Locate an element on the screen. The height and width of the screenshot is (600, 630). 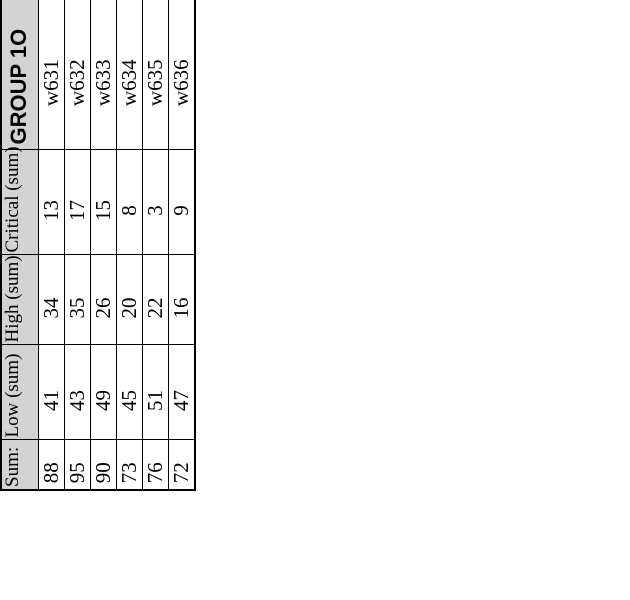
value-cell: 20 is located at coordinates (129, 300).